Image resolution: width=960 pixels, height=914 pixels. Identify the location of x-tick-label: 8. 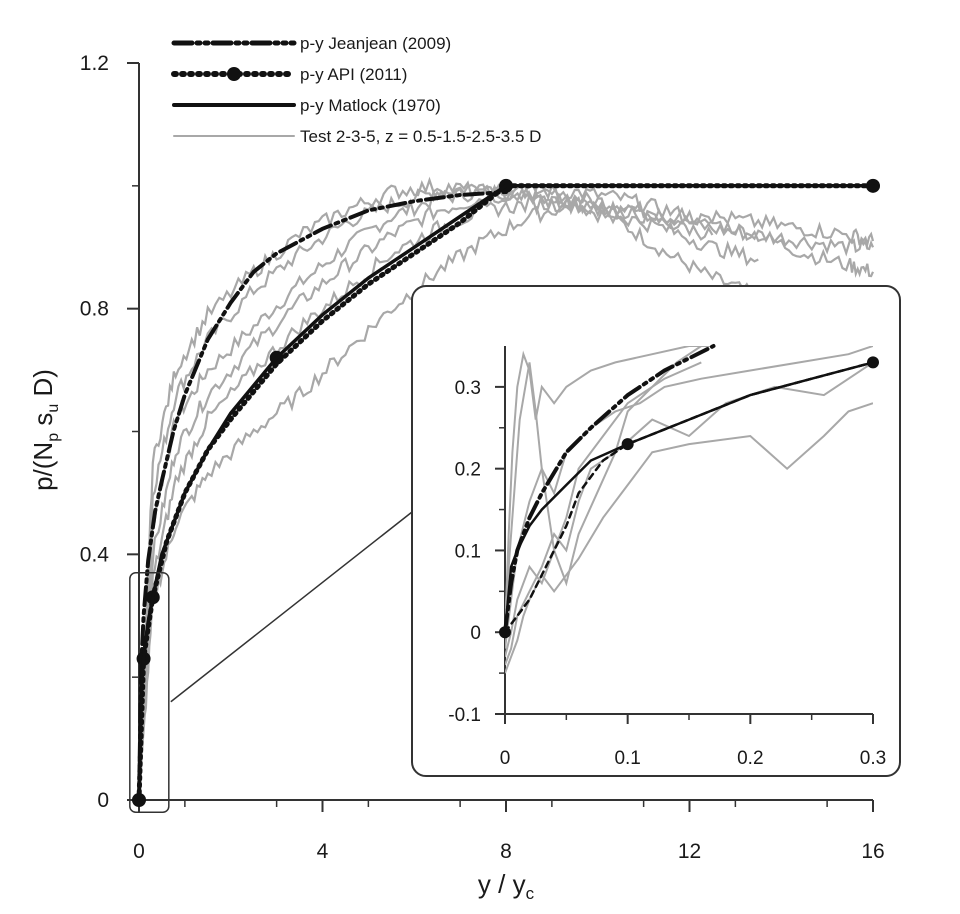
(506, 851).